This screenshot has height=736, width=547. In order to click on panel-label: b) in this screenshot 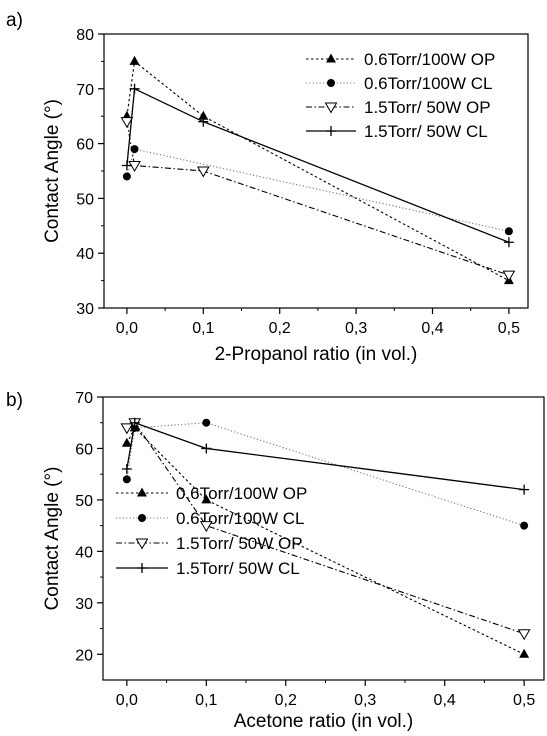, I will do `click(14, 400)`.